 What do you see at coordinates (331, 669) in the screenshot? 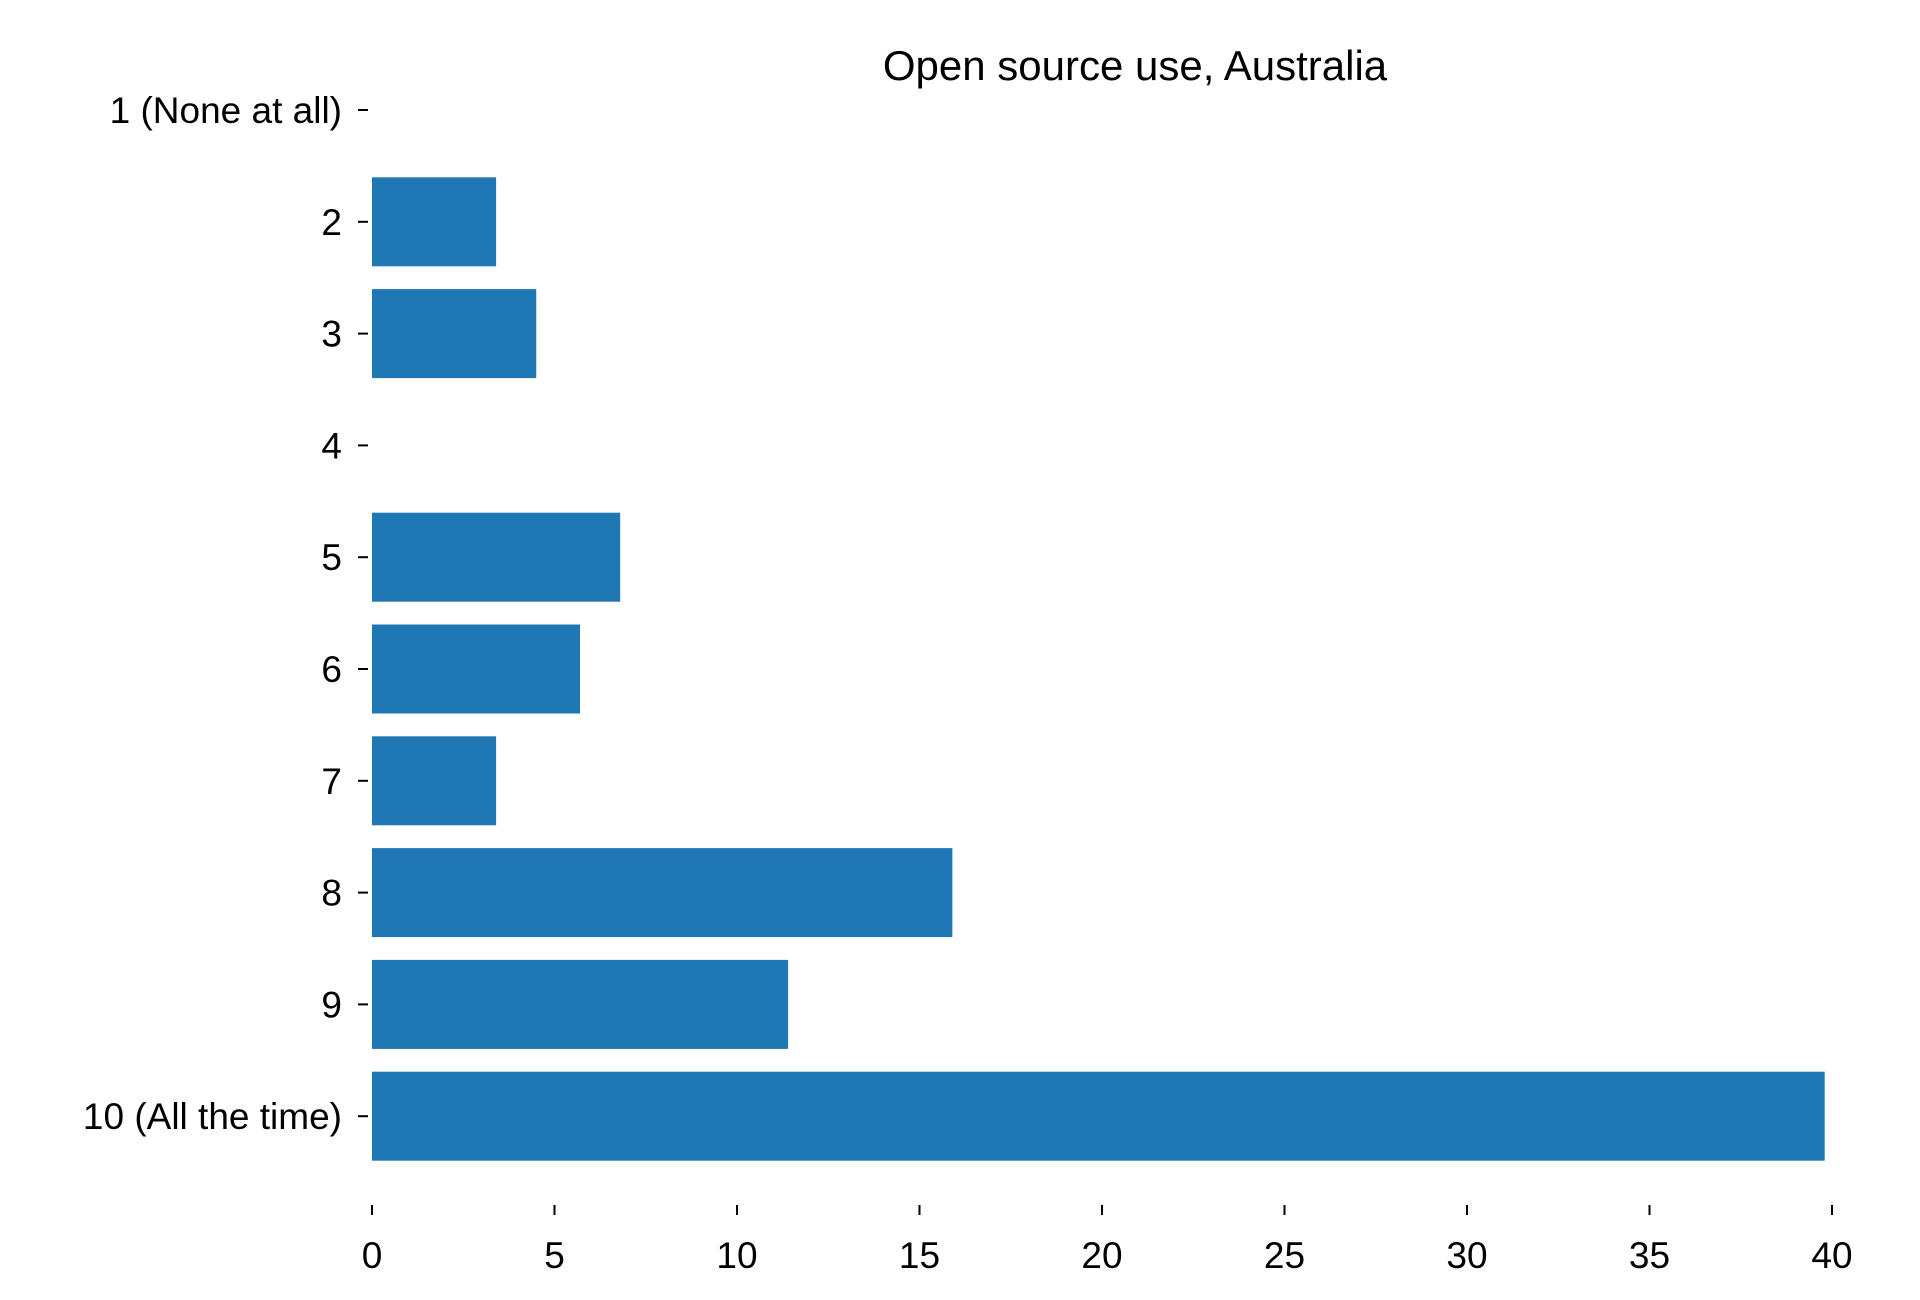
I see `y-tick-label: 6` at bounding box center [331, 669].